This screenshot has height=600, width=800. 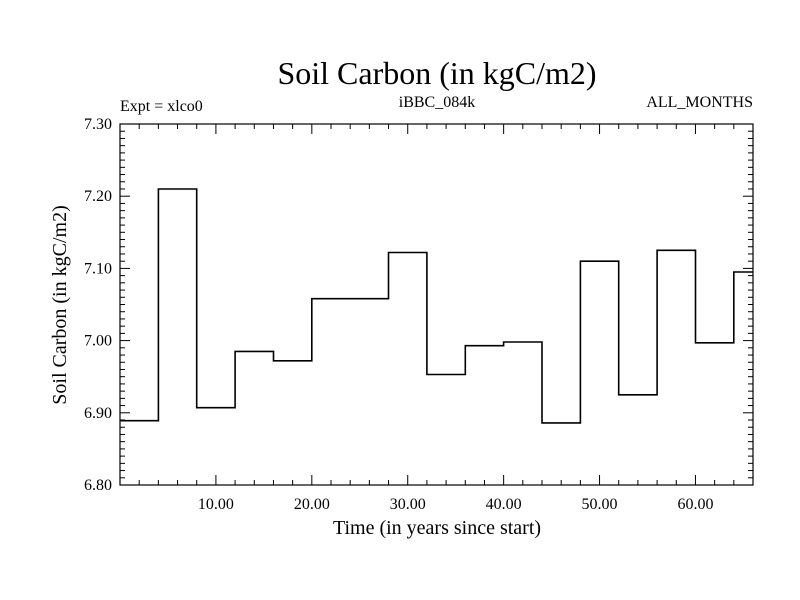 What do you see at coordinates (98, 485) in the screenshot?
I see `y-tick-label: 6.80` at bounding box center [98, 485].